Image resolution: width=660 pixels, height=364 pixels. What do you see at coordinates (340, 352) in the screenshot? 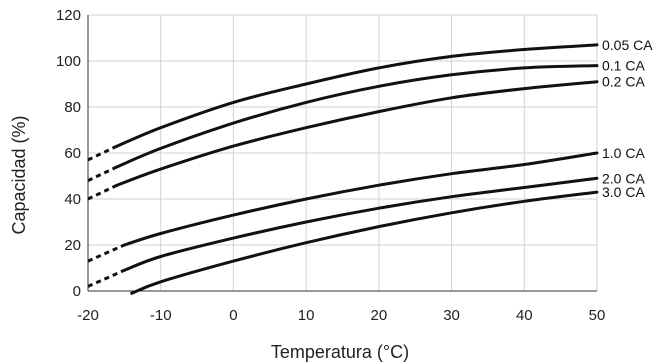
I see `x-axis-title: Temperatura (°C)` at bounding box center [340, 352].